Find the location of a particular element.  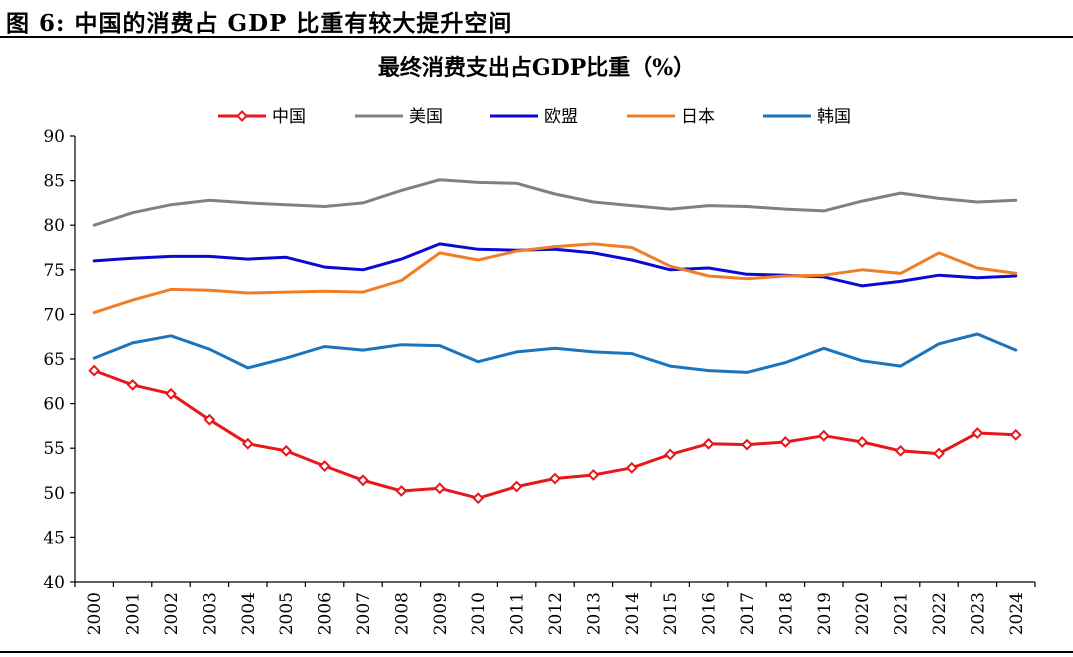

legend-label: 日本 is located at coordinates (698, 117).